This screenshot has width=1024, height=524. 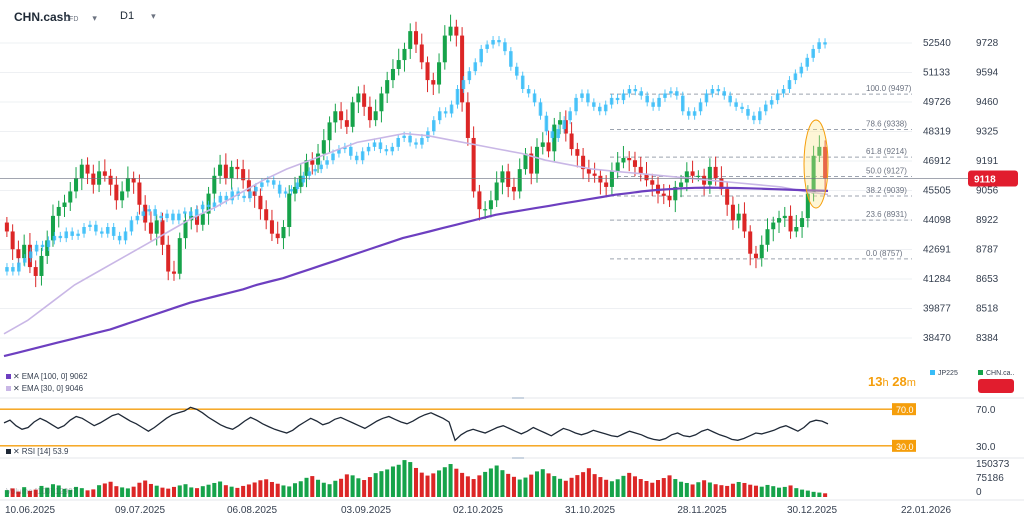 I want to click on compare-legend-chn: CHN.ca.., so click(x=996, y=373).